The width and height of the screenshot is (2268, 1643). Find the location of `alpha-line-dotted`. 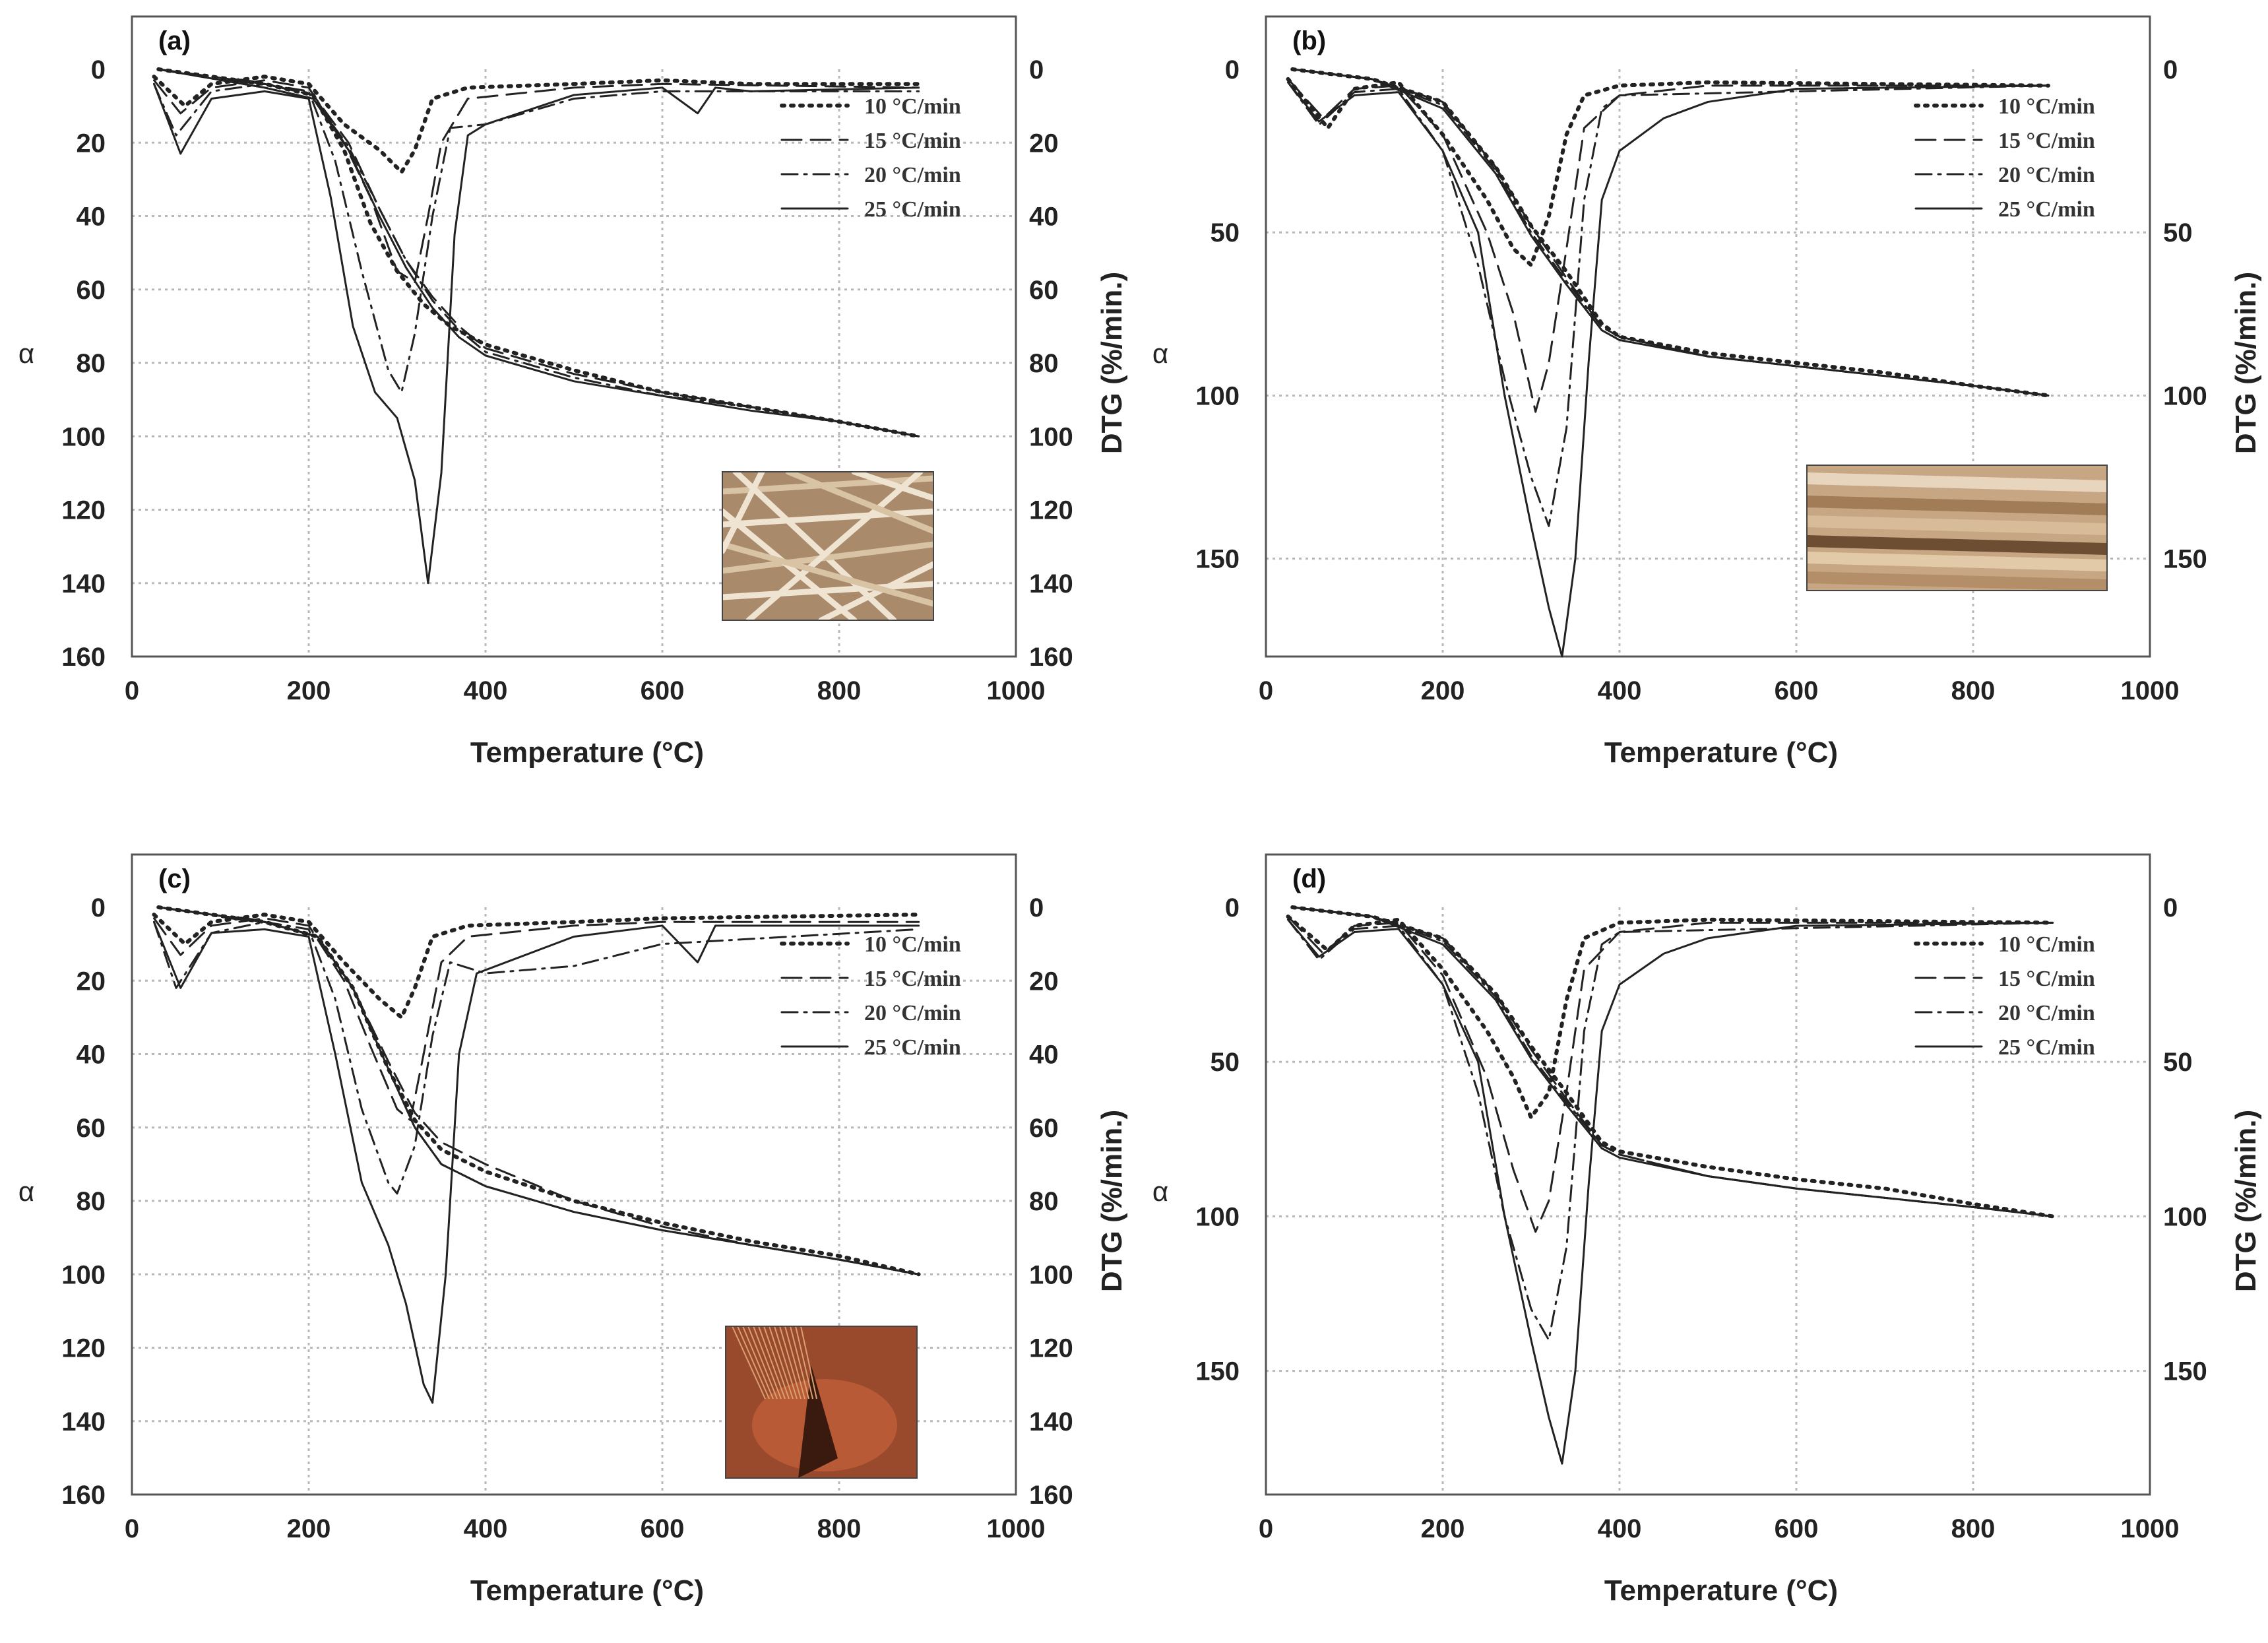

alpha-line-dotted is located at coordinates (538, 1091).